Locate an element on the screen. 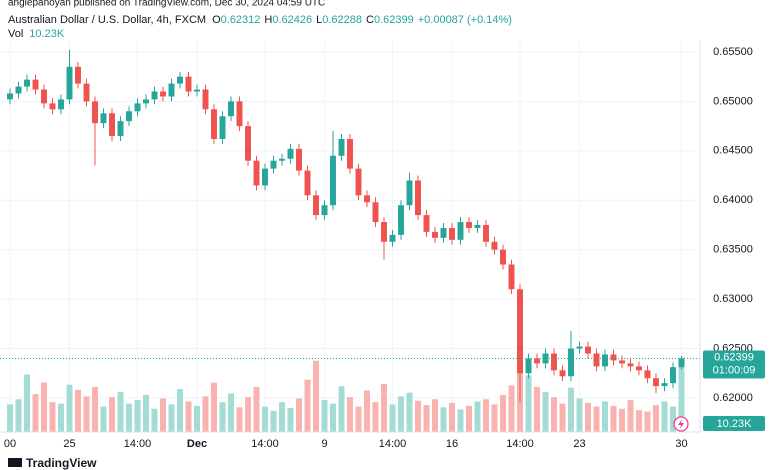 This screenshot has height=470, width=780. vol-value: 10.23K is located at coordinates (47, 34).